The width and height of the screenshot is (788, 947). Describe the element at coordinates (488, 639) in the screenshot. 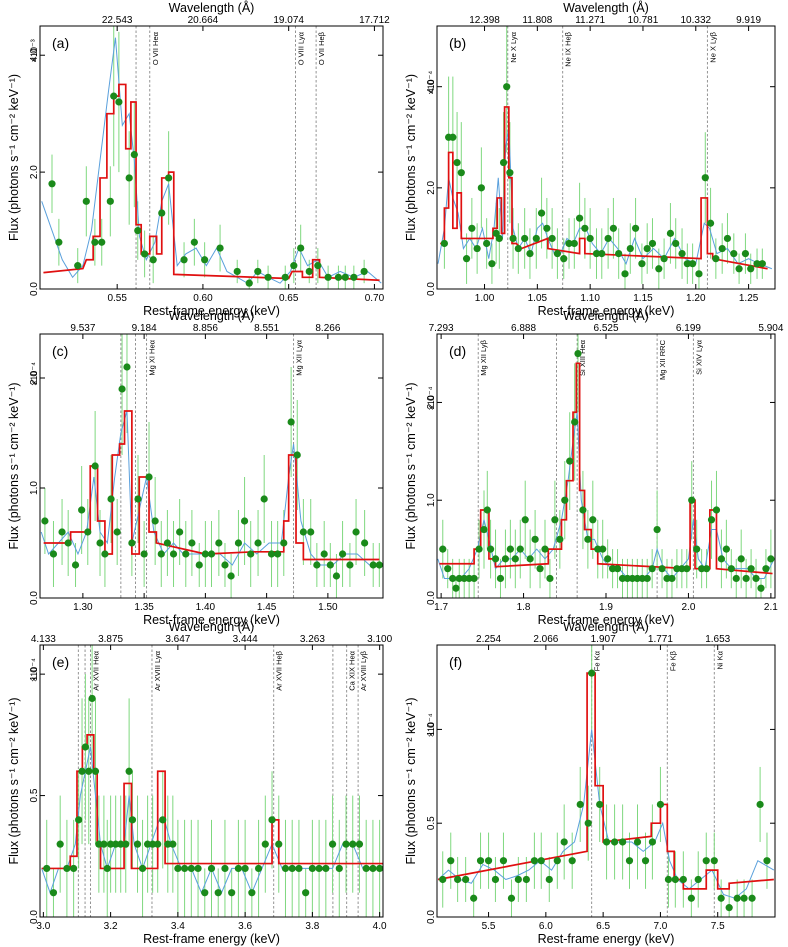

I see `top-tick-label: 2.254` at that location.